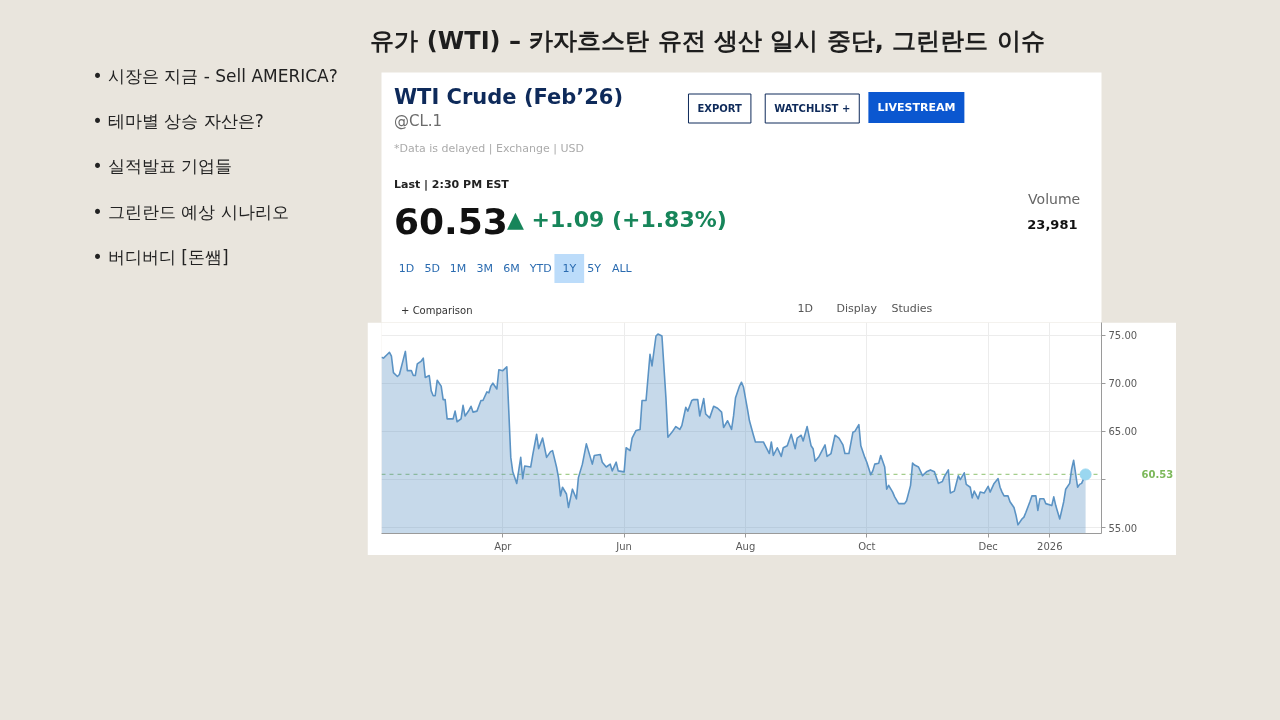  What do you see at coordinates (484, 268) in the screenshot?
I see `text: 3M` at bounding box center [484, 268].